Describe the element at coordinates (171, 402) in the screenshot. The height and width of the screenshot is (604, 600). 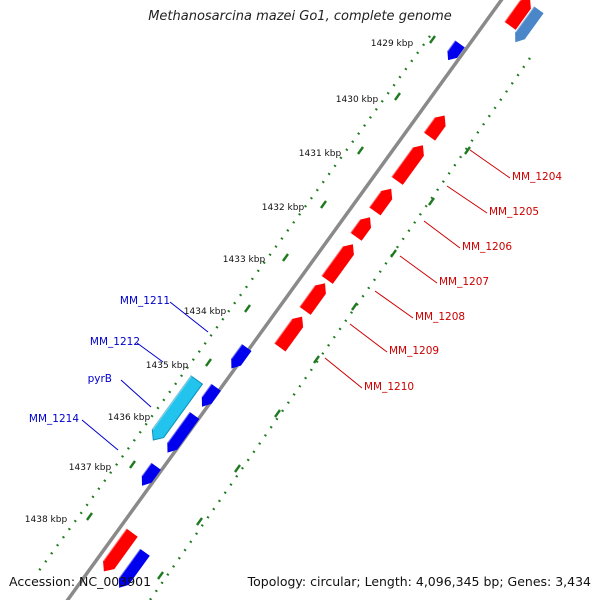
I see `gene-arrow-pyrB-highlight-shade` at that location.